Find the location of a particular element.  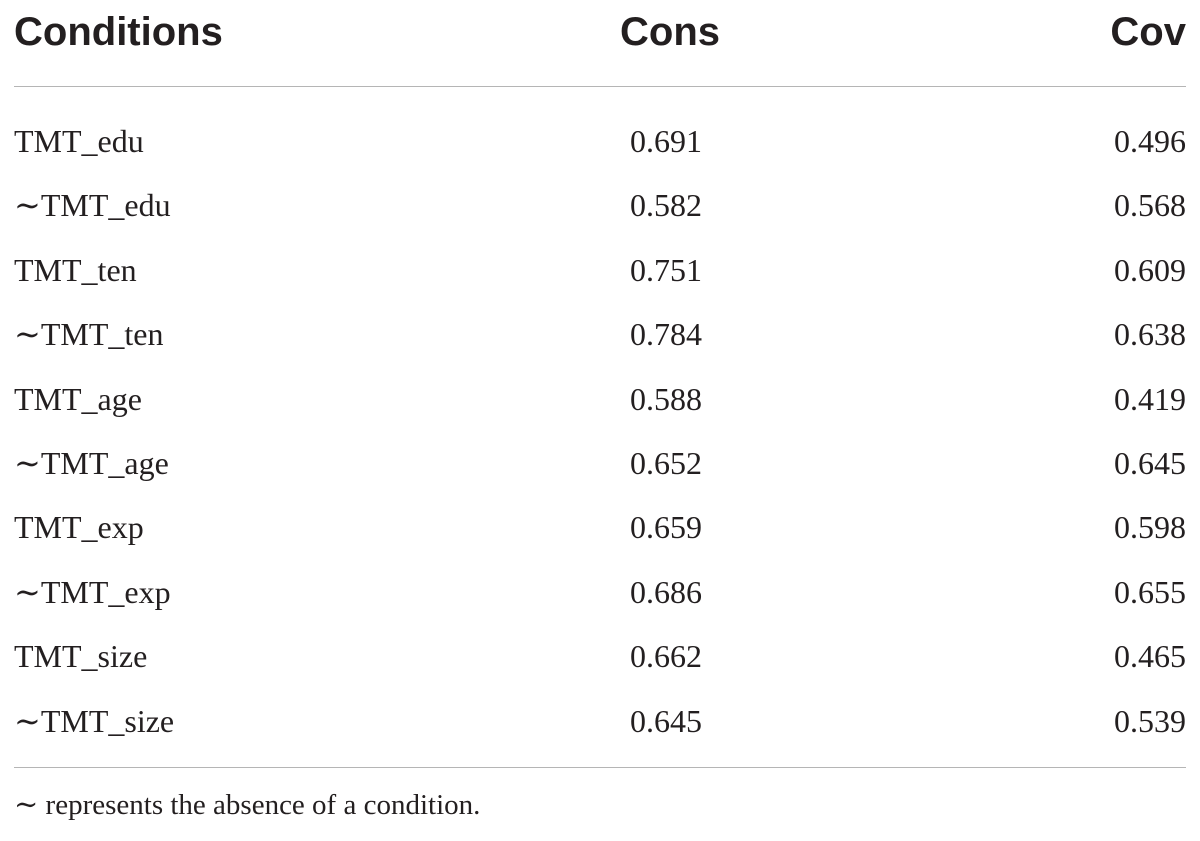

cov-cell: 0.419 is located at coordinates (1150, 398).